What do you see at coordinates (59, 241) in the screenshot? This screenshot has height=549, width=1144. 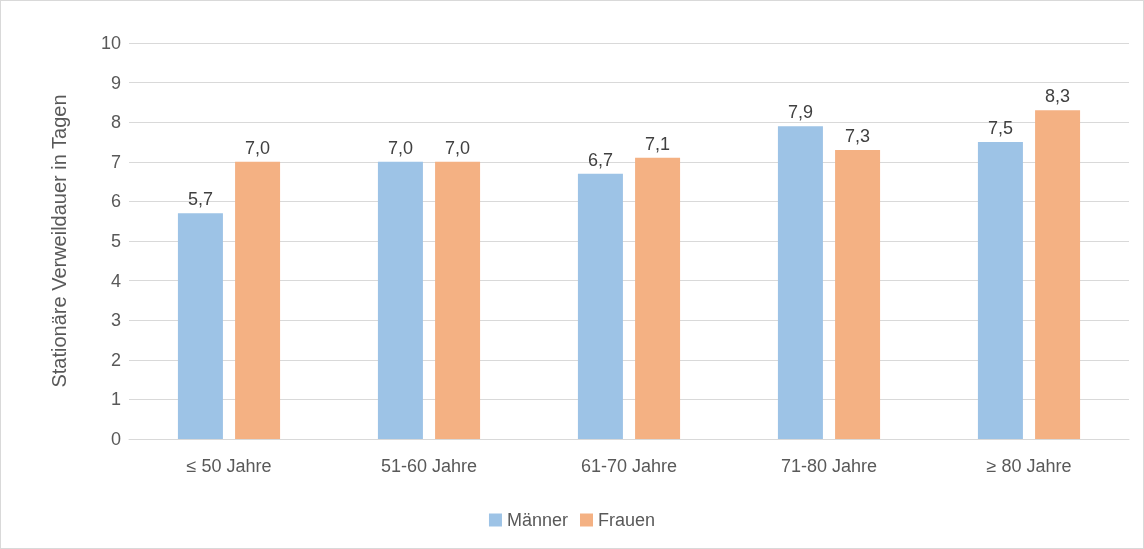 I see `y-axis-title: Stationäre Verweildauer in Tagen` at bounding box center [59, 241].